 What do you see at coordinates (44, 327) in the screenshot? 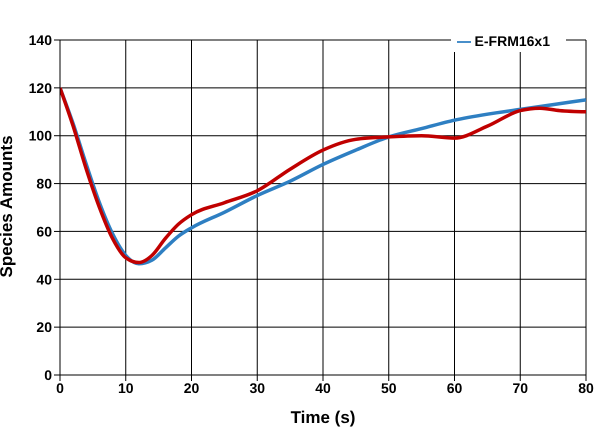
I see `y-tick-label: 20` at bounding box center [44, 327].